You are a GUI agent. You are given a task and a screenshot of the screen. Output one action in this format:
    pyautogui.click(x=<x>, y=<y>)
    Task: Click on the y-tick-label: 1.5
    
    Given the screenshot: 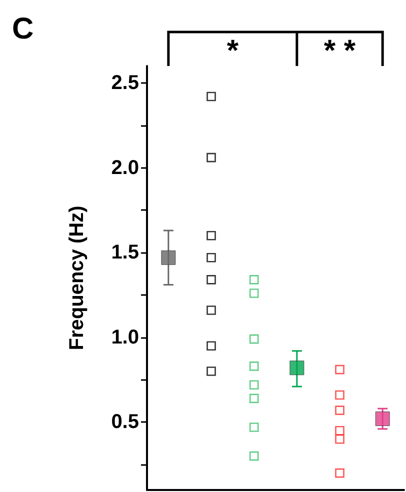 What is the action you would take?
    pyautogui.click(x=125, y=253)
    